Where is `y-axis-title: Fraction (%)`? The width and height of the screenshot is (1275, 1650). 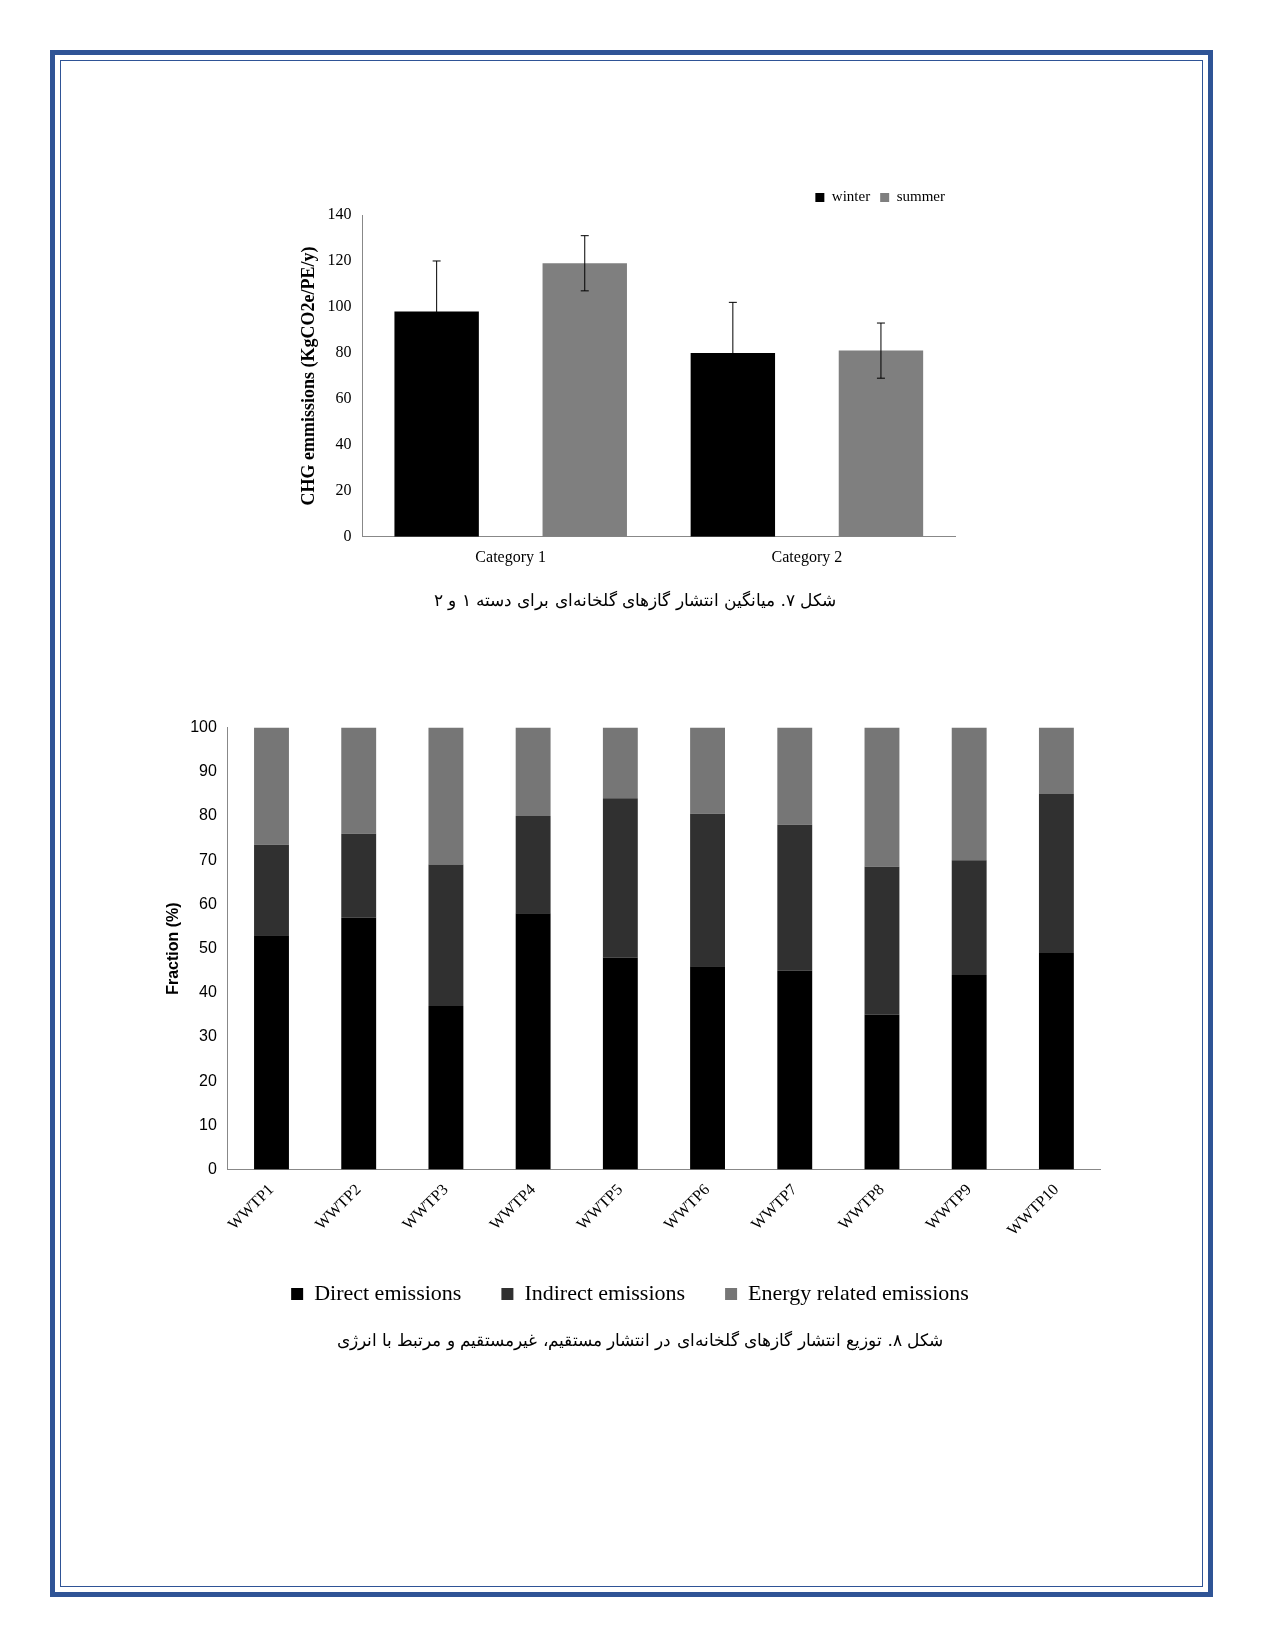
y-axis-title: Fraction (%) is located at coordinates (173, 948).